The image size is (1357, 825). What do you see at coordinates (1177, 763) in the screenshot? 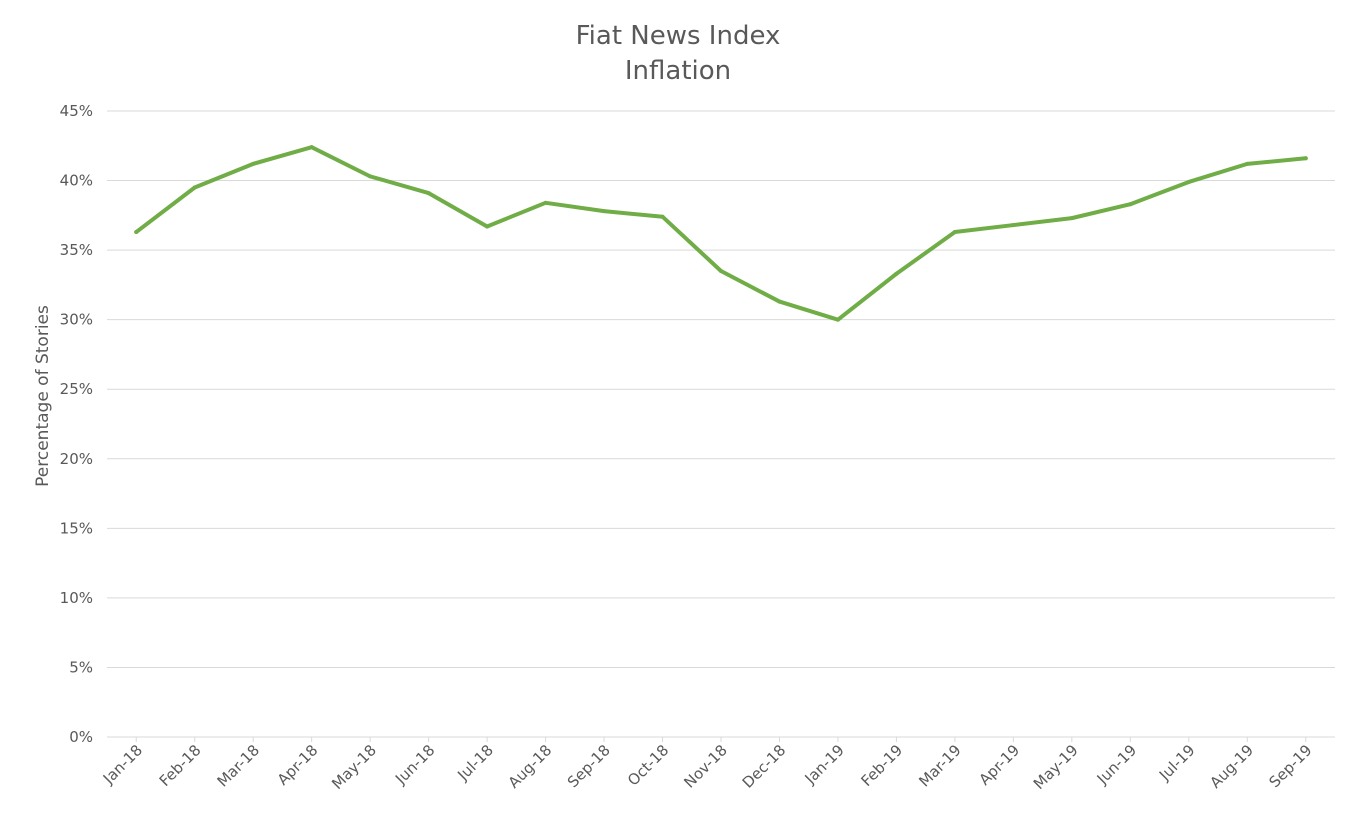
I see `x-tick-label: Jul-19` at bounding box center [1177, 763].